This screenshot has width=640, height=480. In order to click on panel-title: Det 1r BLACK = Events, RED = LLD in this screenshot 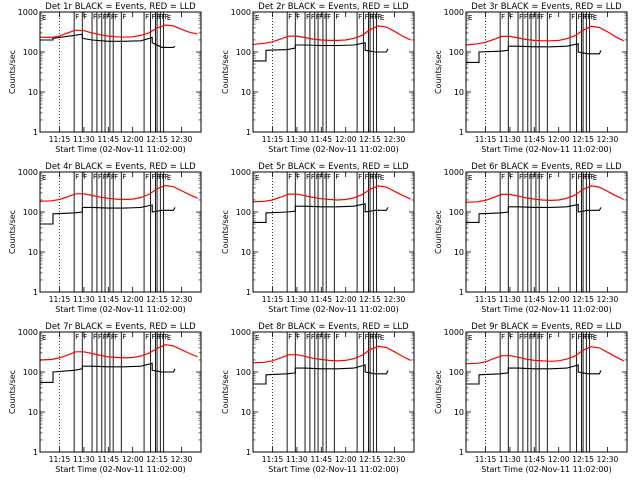, I will do `click(120, 7)`.